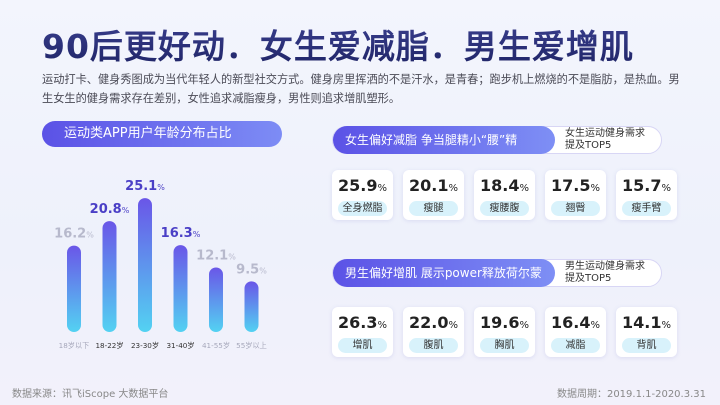  What do you see at coordinates (588, 145) in the screenshot?
I see `female-note-line2: 提及TOP5` at bounding box center [588, 145].